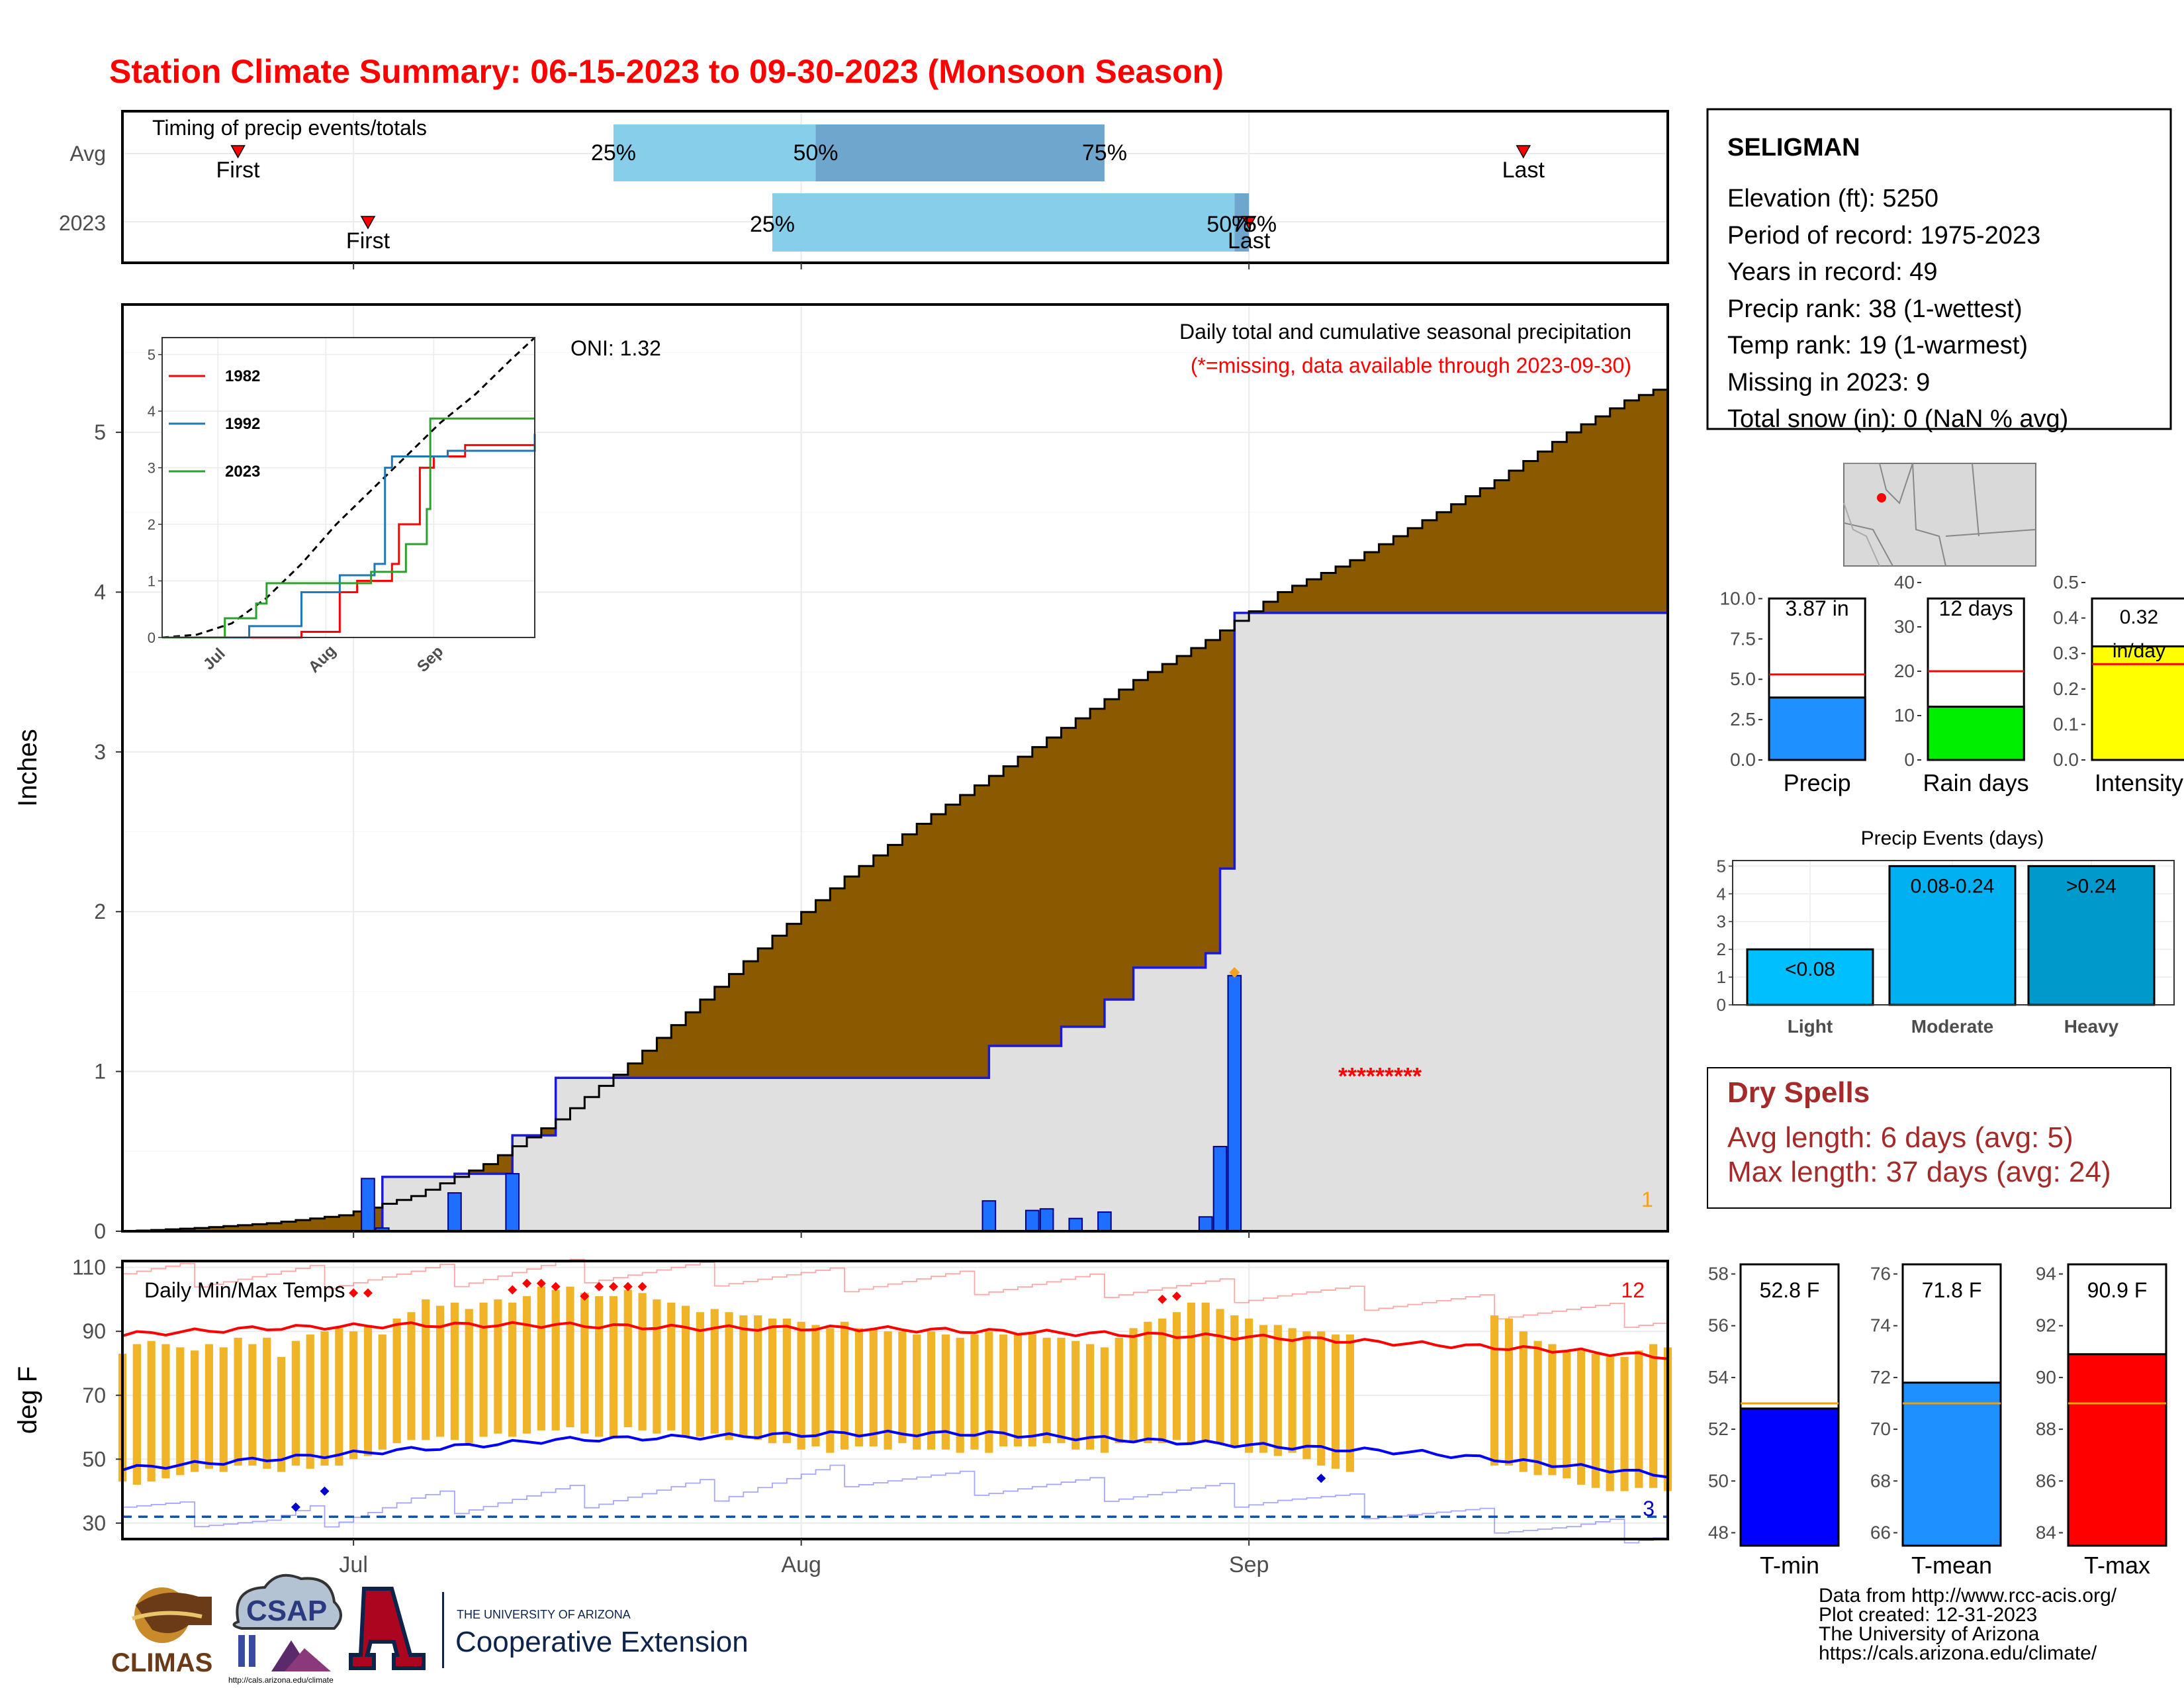 The image size is (2184, 1688). What do you see at coordinates (245, 1290) in the screenshot?
I see `temps-title: Daily Min/Max Temps` at bounding box center [245, 1290].